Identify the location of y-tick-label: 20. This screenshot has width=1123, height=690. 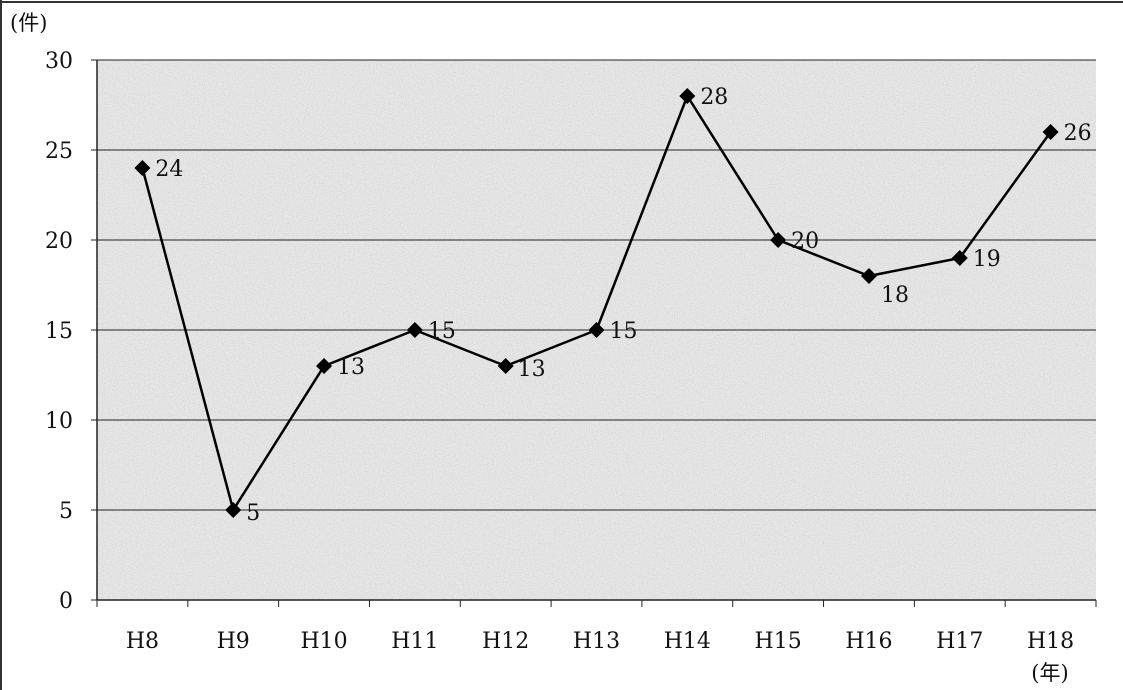
(59, 241).